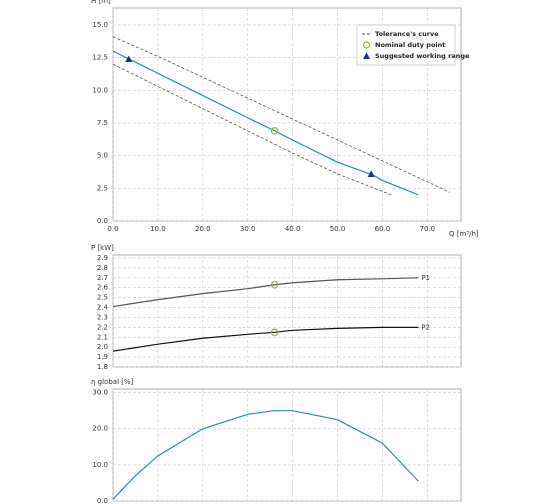 This screenshot has height=504, width=560. What do you see at coordinates (102, 367) in the screenshot?
I see `y-tick-label: 1.8` at bounding box center [102, 367].